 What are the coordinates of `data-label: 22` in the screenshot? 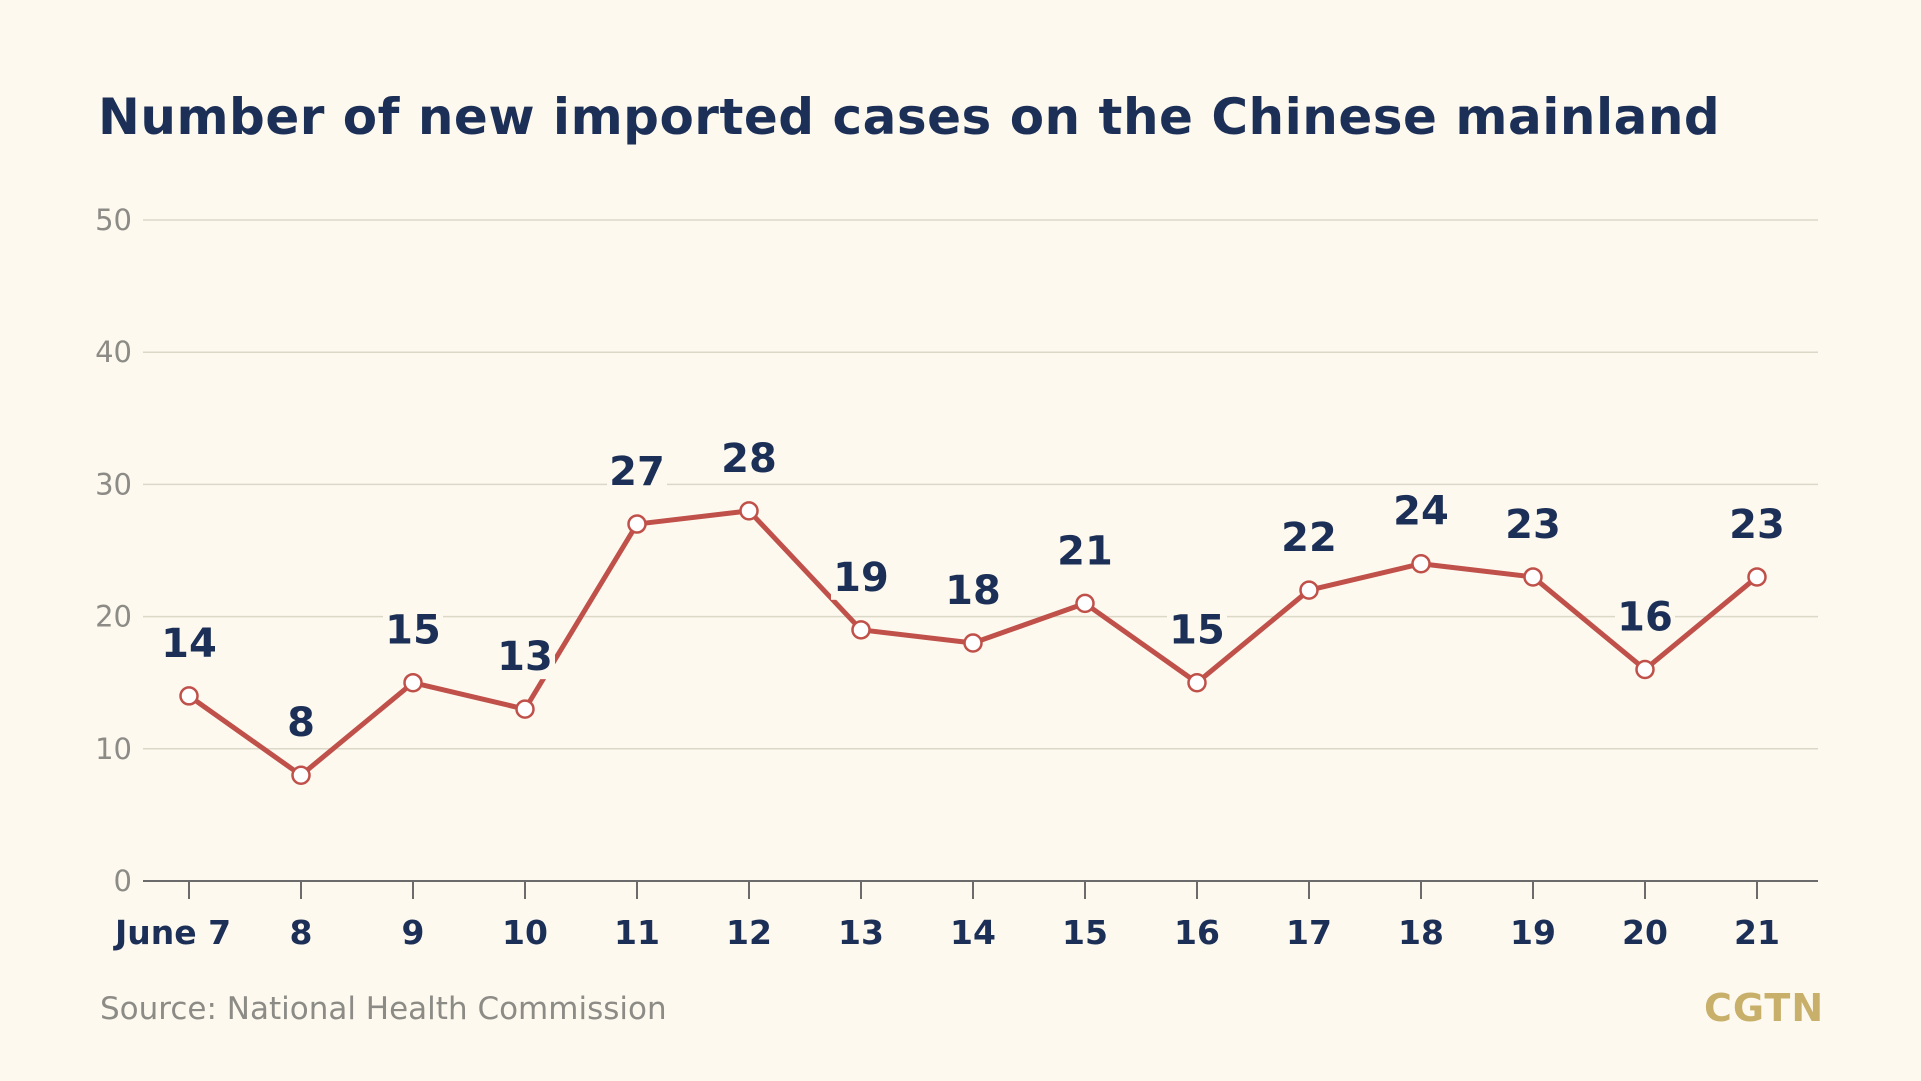 It's located at (1309, 538).